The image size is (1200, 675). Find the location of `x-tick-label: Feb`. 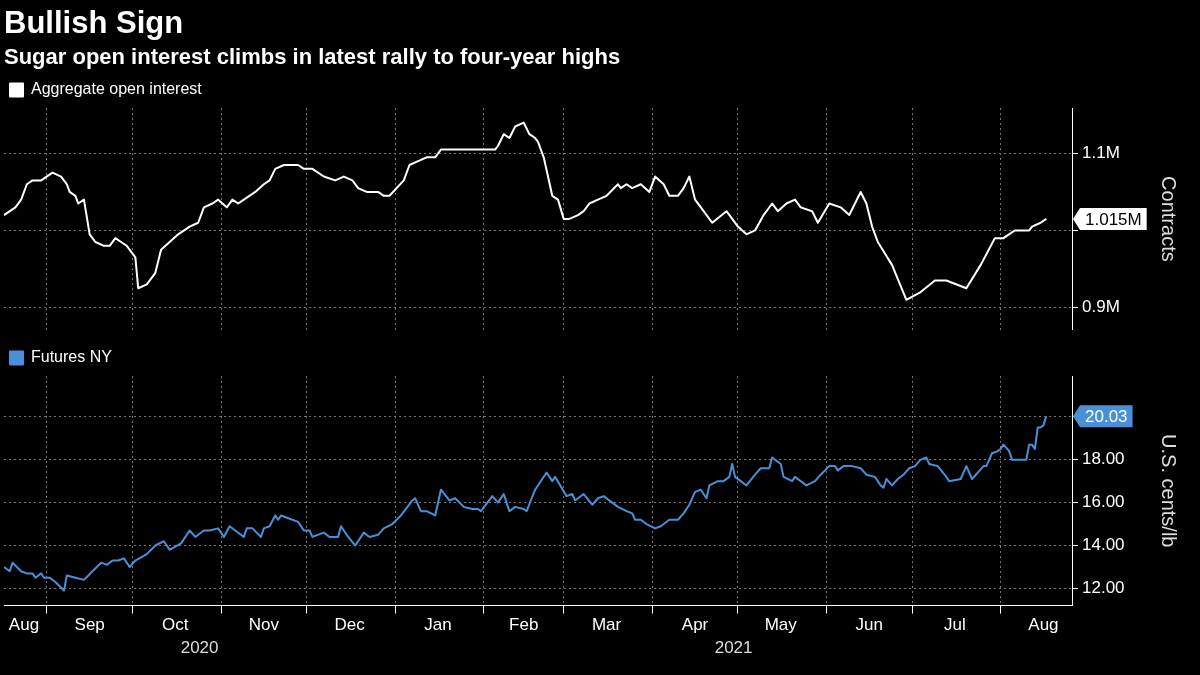

x-tick-label: Feb is located at coordinates (524, 625).